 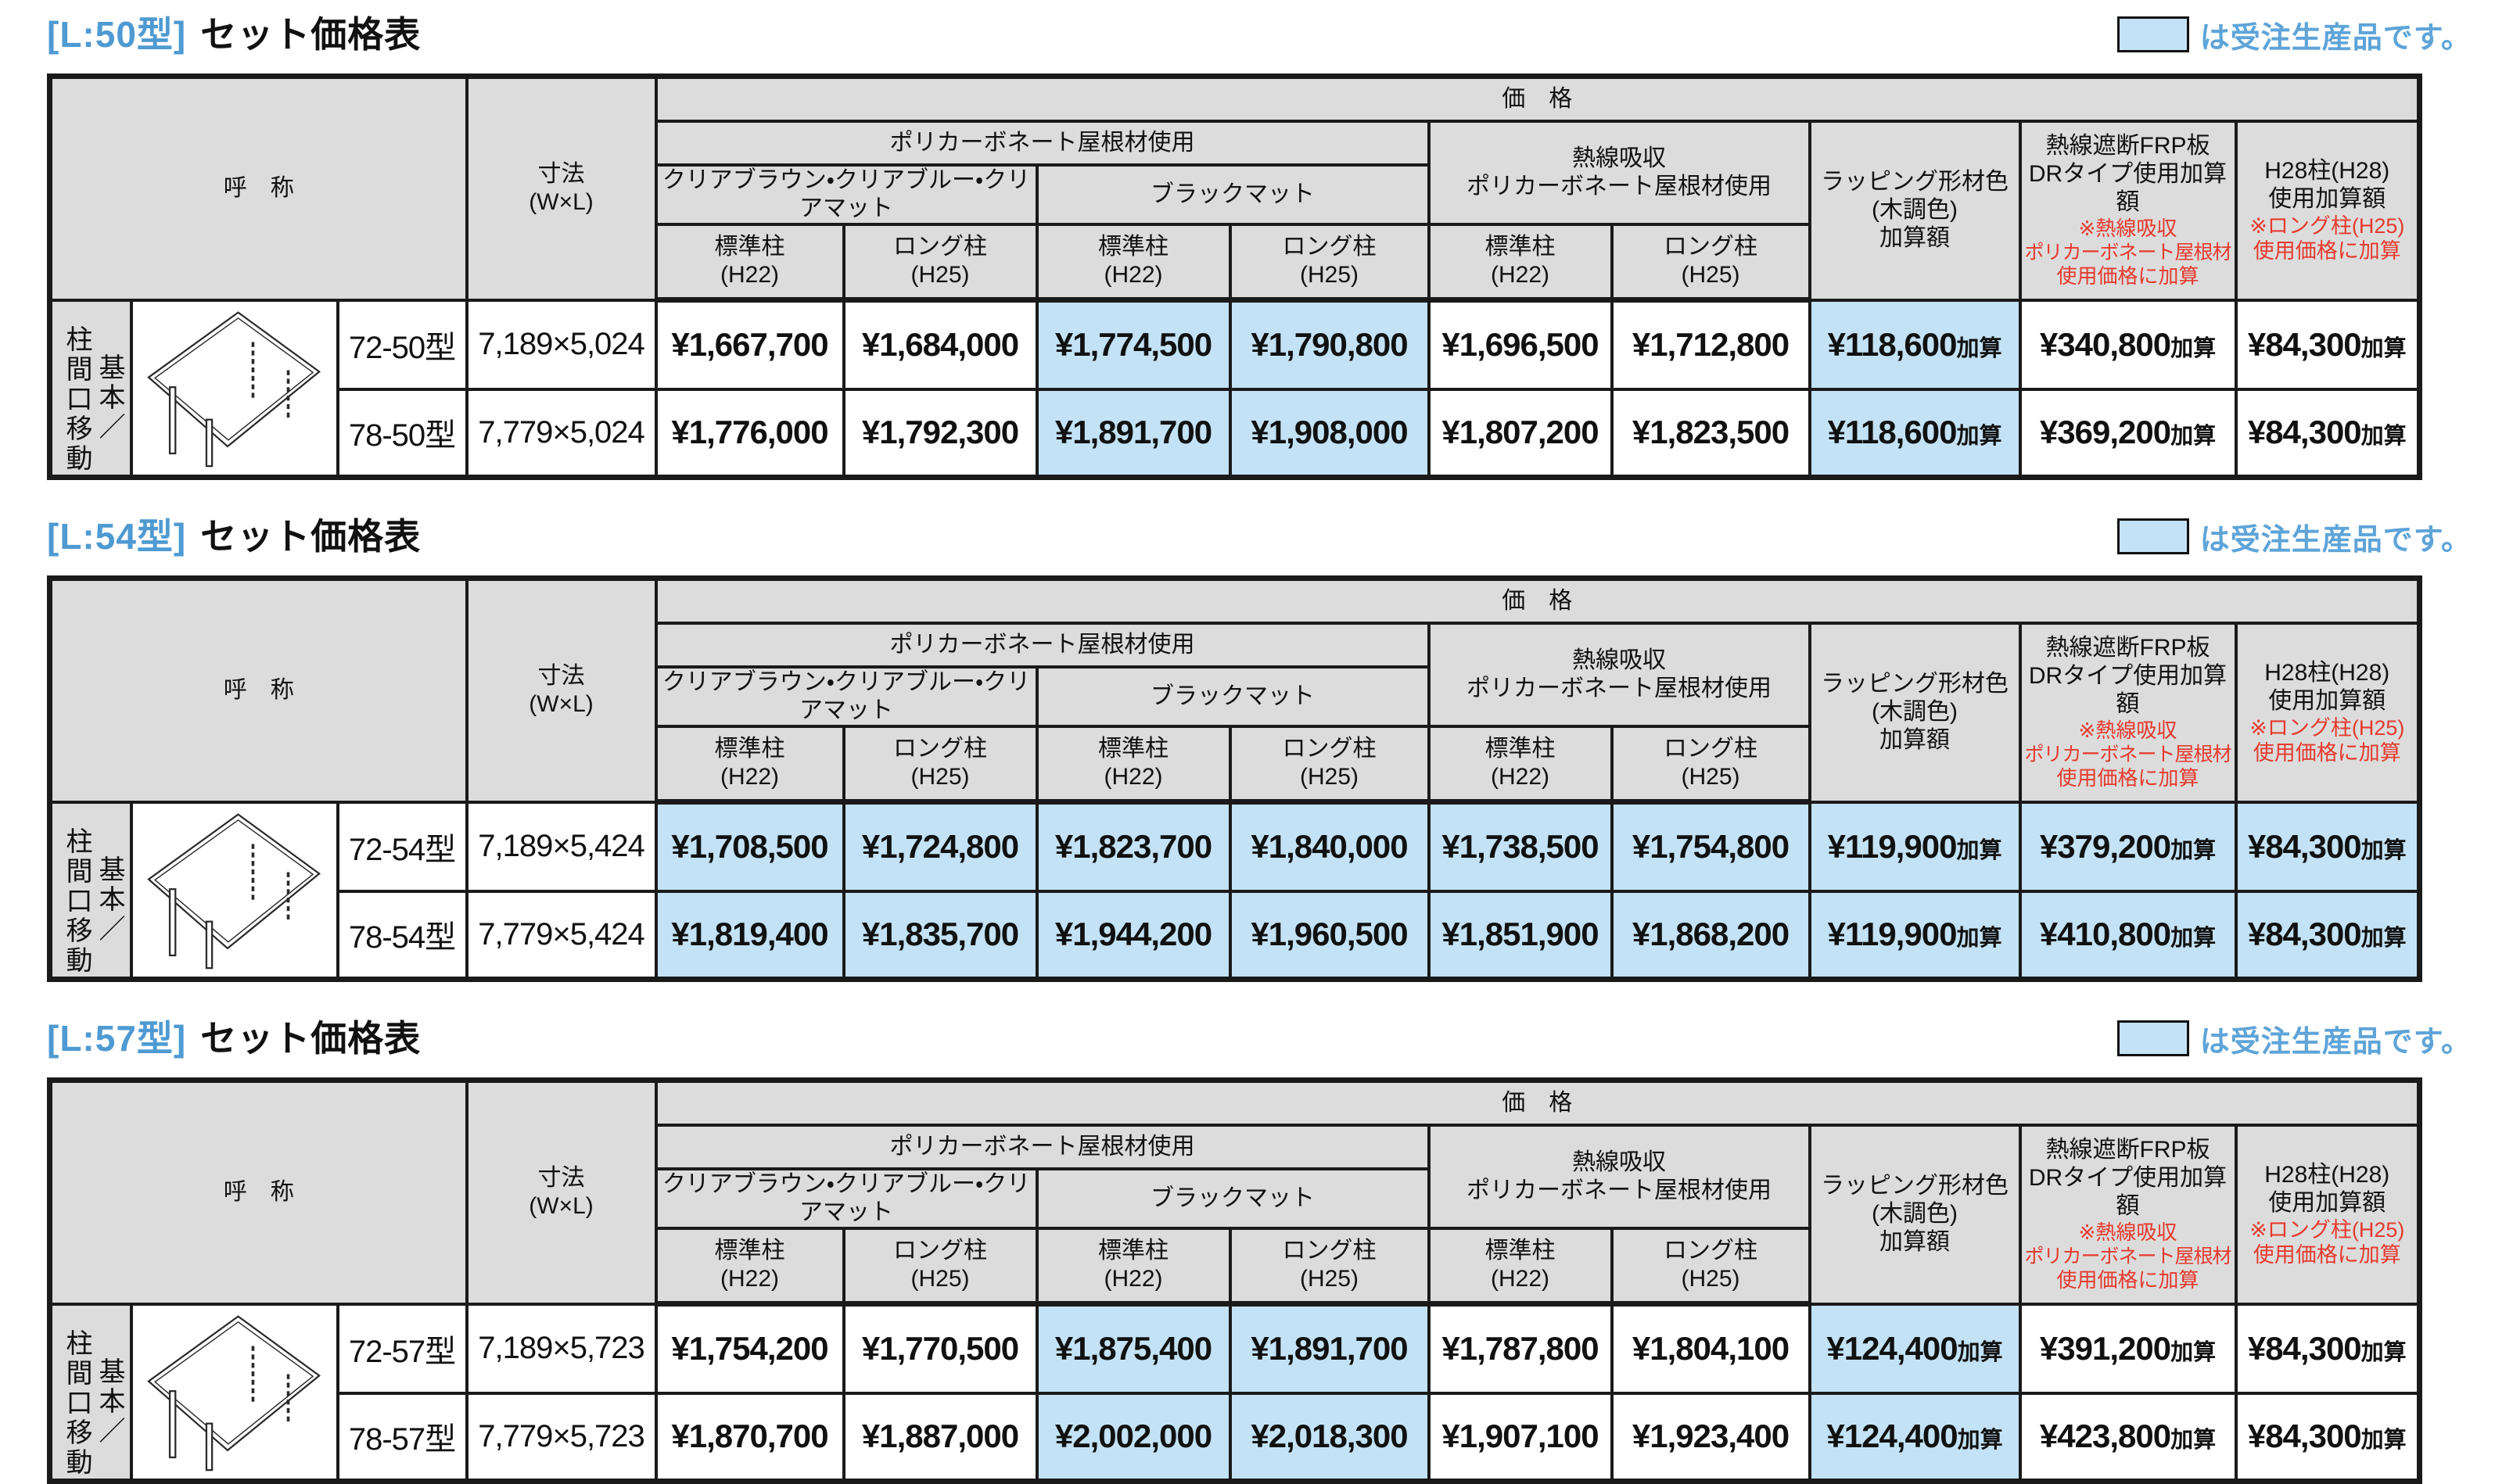 What do you see at coordinates (2105, 432) in the screenshot?
I see `price-value: ¥369,200` at bounding box center [2105, 432].